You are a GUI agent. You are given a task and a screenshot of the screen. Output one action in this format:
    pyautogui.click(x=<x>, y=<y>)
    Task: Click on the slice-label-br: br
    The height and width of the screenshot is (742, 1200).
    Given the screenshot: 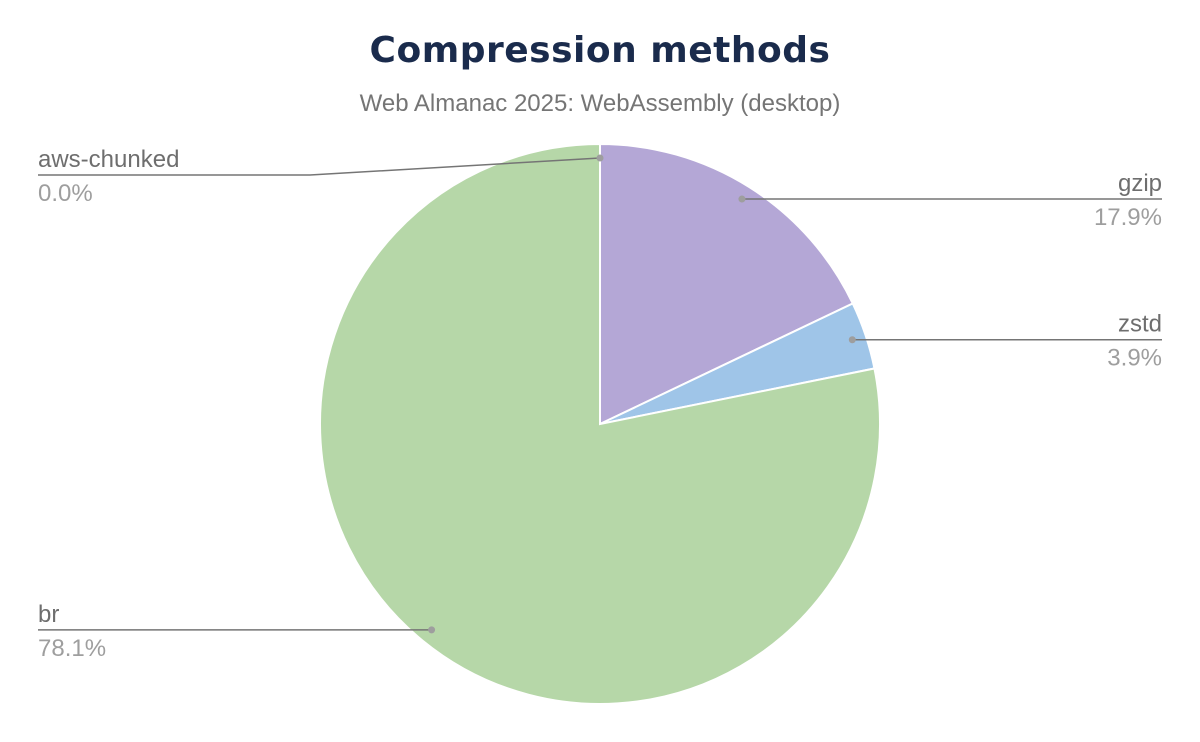 What is the action you would take?
    pyautogui.click(x=48, y=614)
    